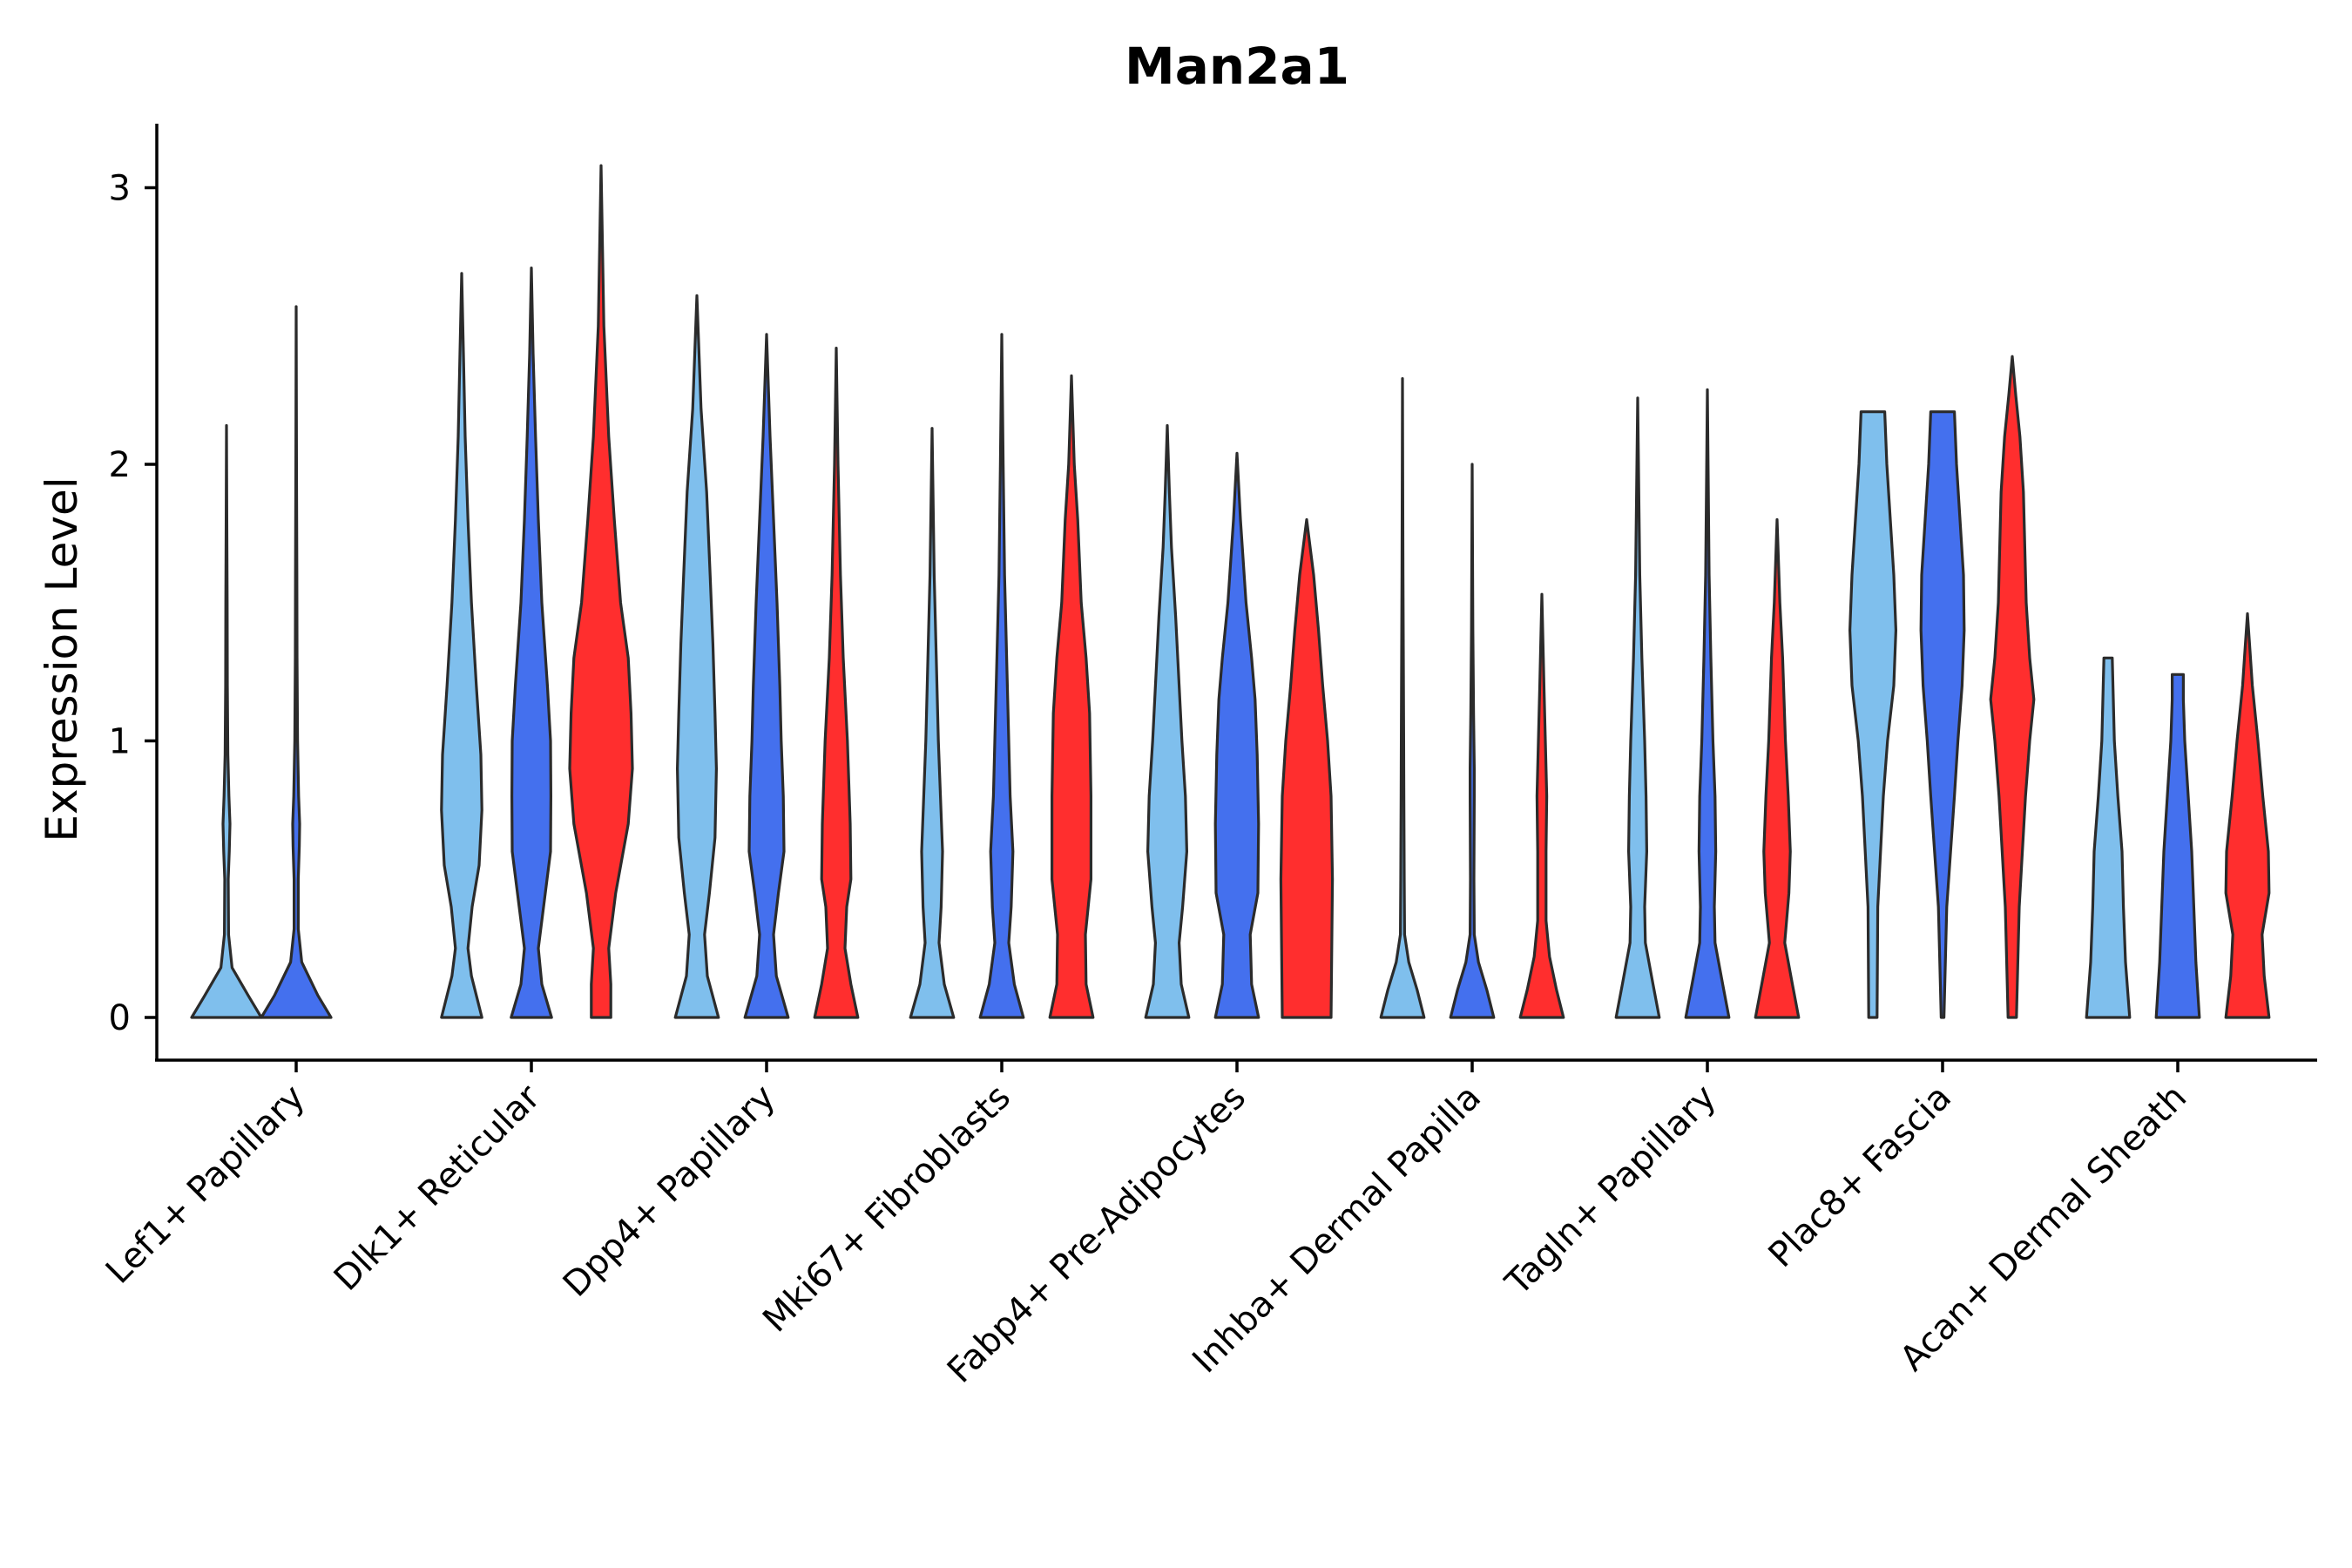  I want to click on x-tick-label: Dpp4+ Papillary, so click(669, 1191).